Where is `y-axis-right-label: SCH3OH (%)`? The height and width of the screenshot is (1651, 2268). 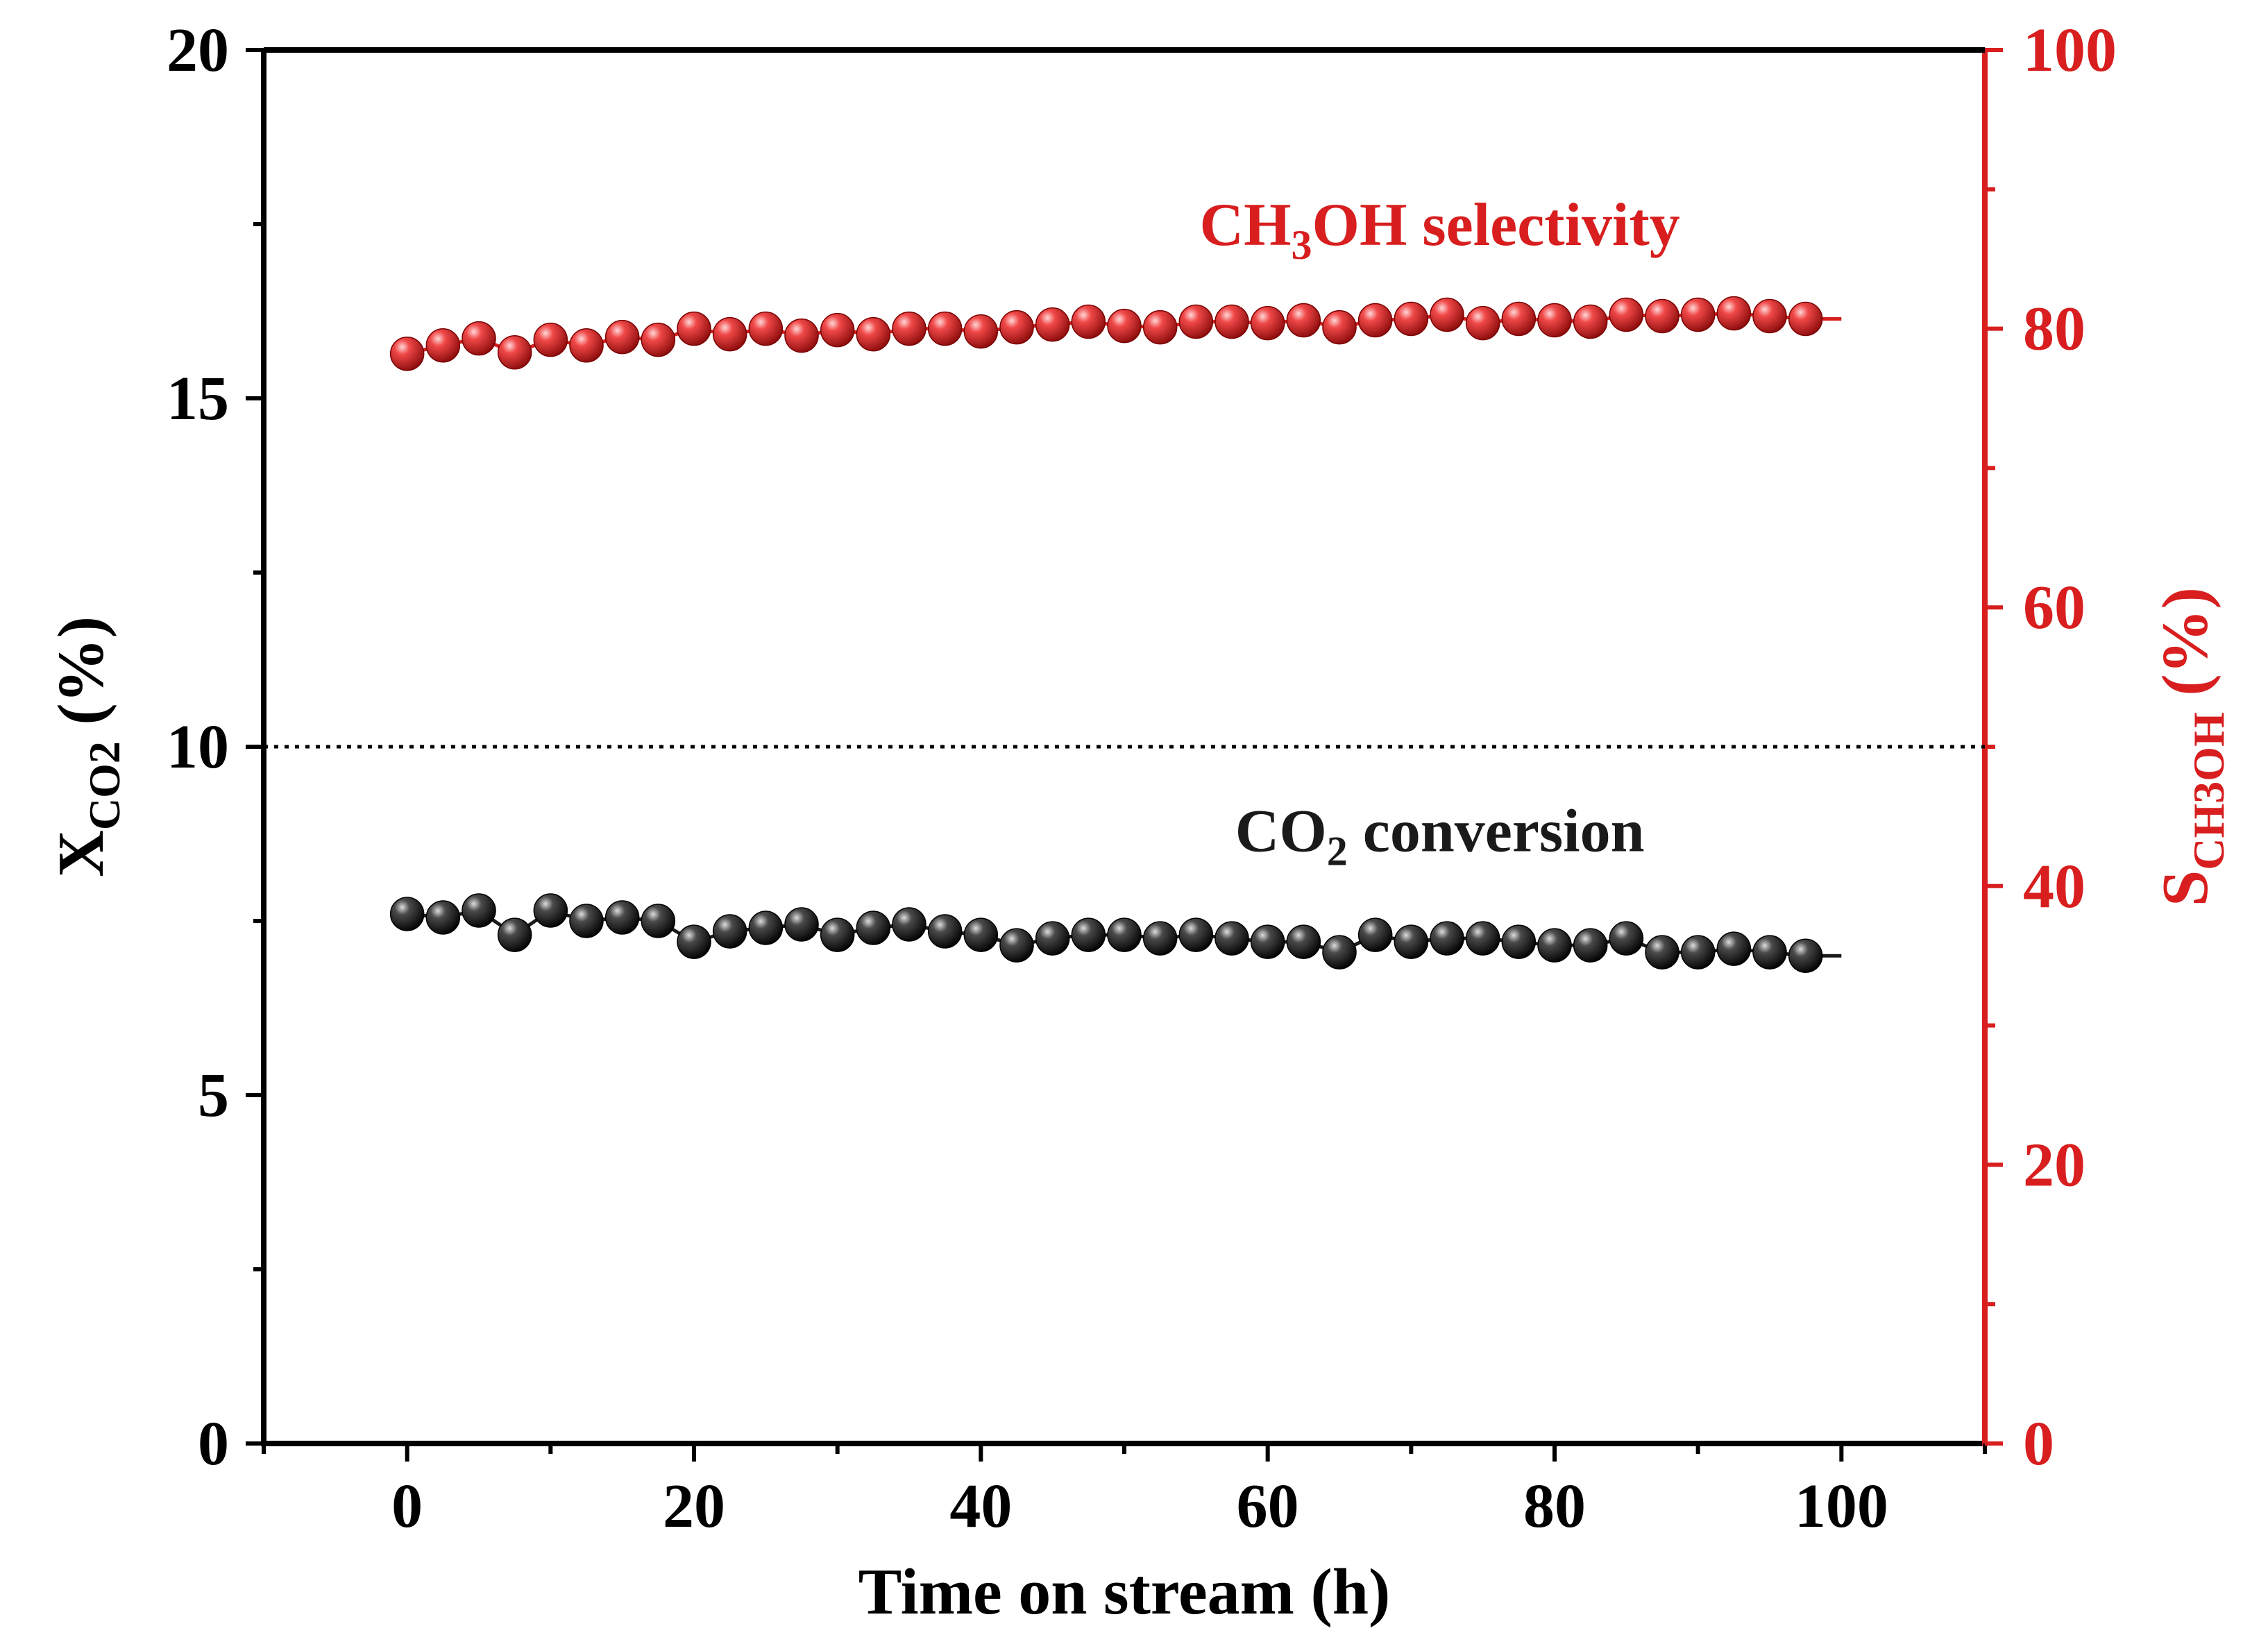 y-axis-right-label: SCH3OH (%) is located at coordinates (2191, 747).